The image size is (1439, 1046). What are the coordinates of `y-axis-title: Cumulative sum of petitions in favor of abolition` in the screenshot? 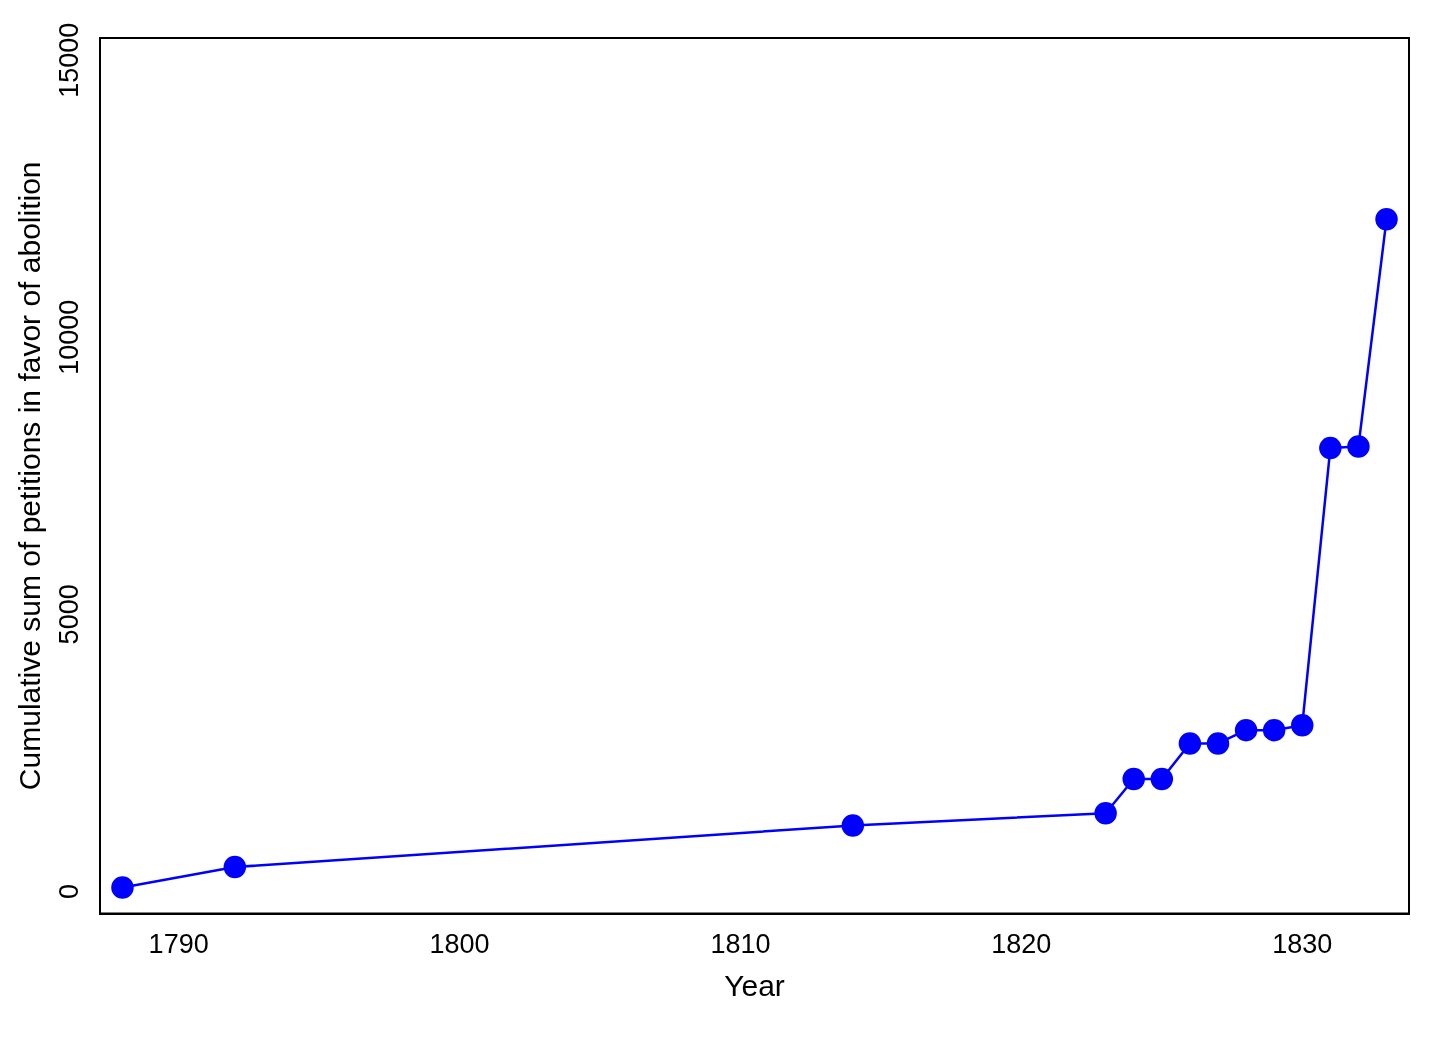 It's located at (30, 476).